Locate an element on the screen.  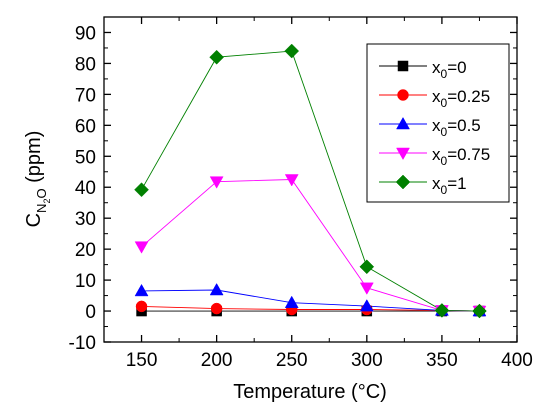
y-tick-label: 70 is located at coordinates (85, 95).